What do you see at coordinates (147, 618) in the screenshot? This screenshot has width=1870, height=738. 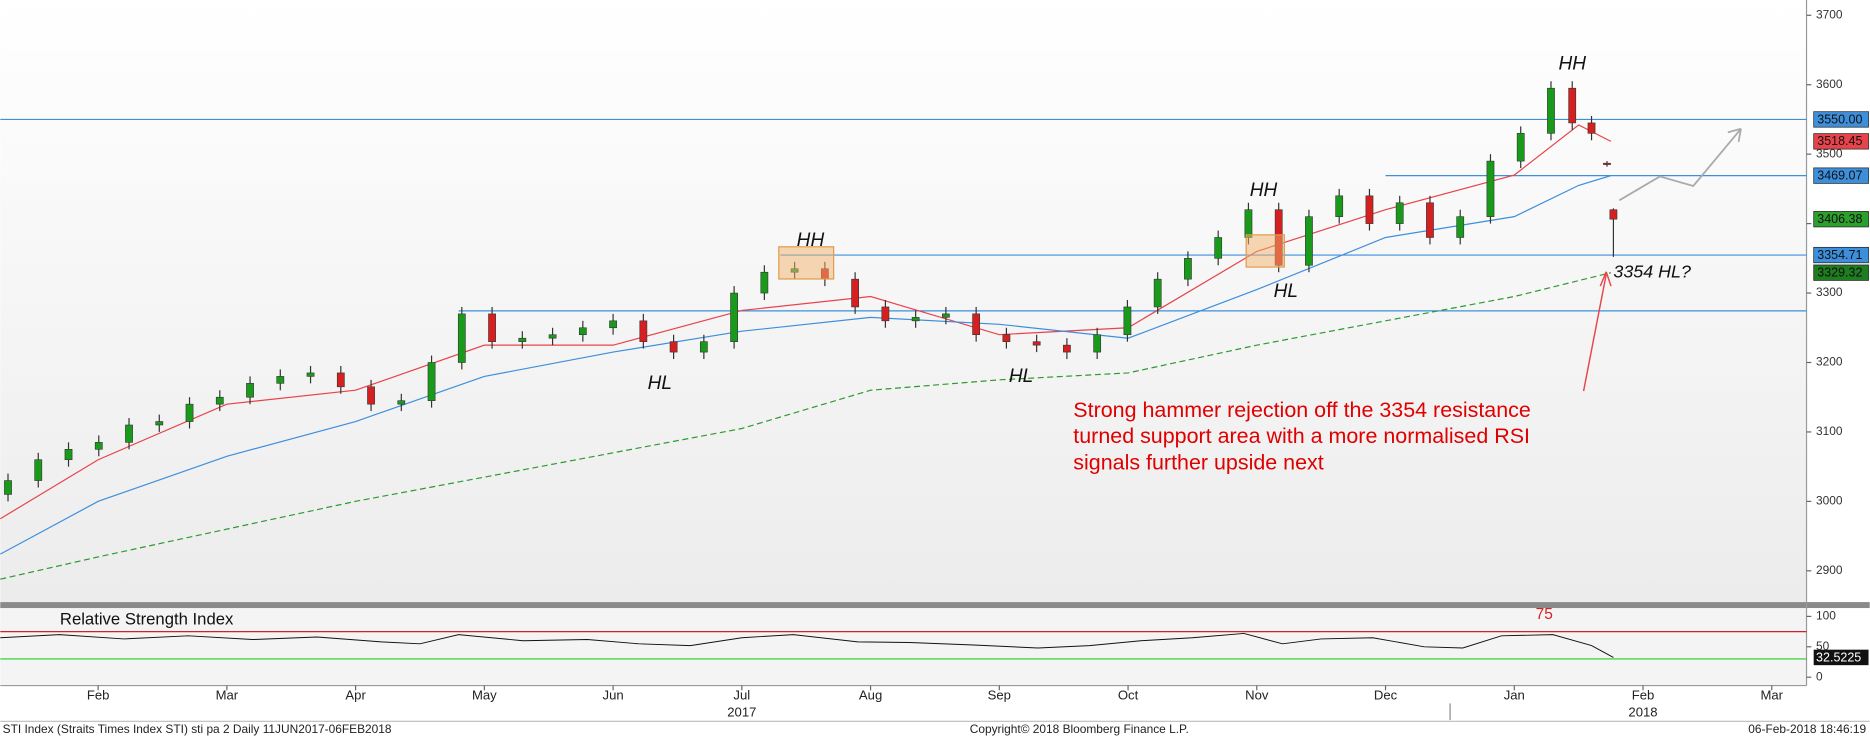 I see `rsi-title: Relative Strength Index` at bounding box center [147, 618].